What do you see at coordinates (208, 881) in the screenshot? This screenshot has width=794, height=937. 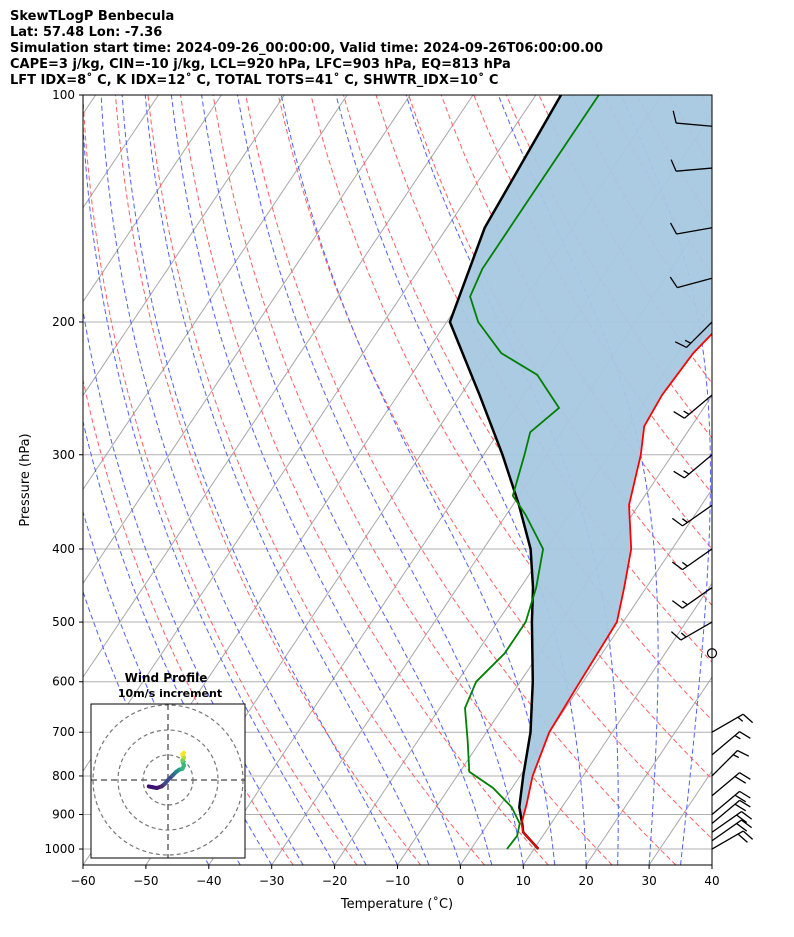 I see `x-tick-label: −40` at bounding box center [208, 881].